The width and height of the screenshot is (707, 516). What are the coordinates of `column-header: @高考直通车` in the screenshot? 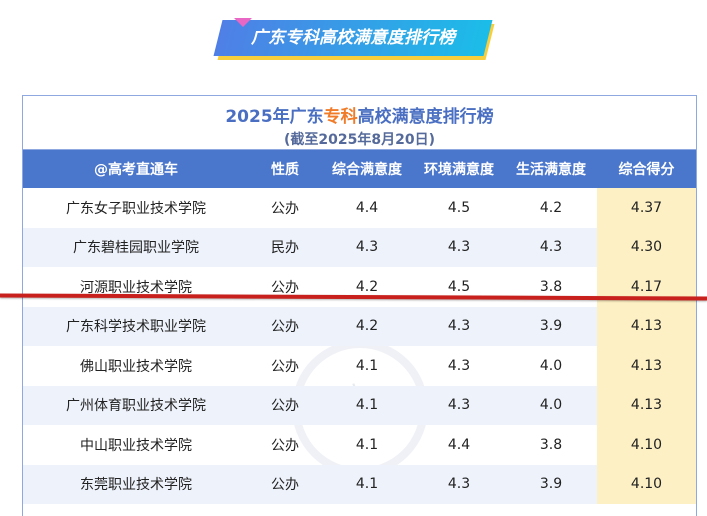 It's located at (136, 170).